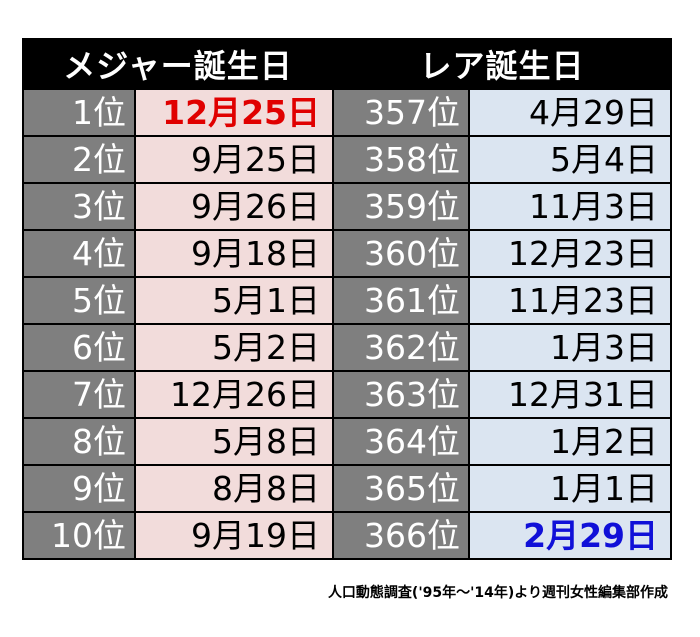  I want to click on table-row: 10位 9月19日 366位 2月29日, so click(347, 535).